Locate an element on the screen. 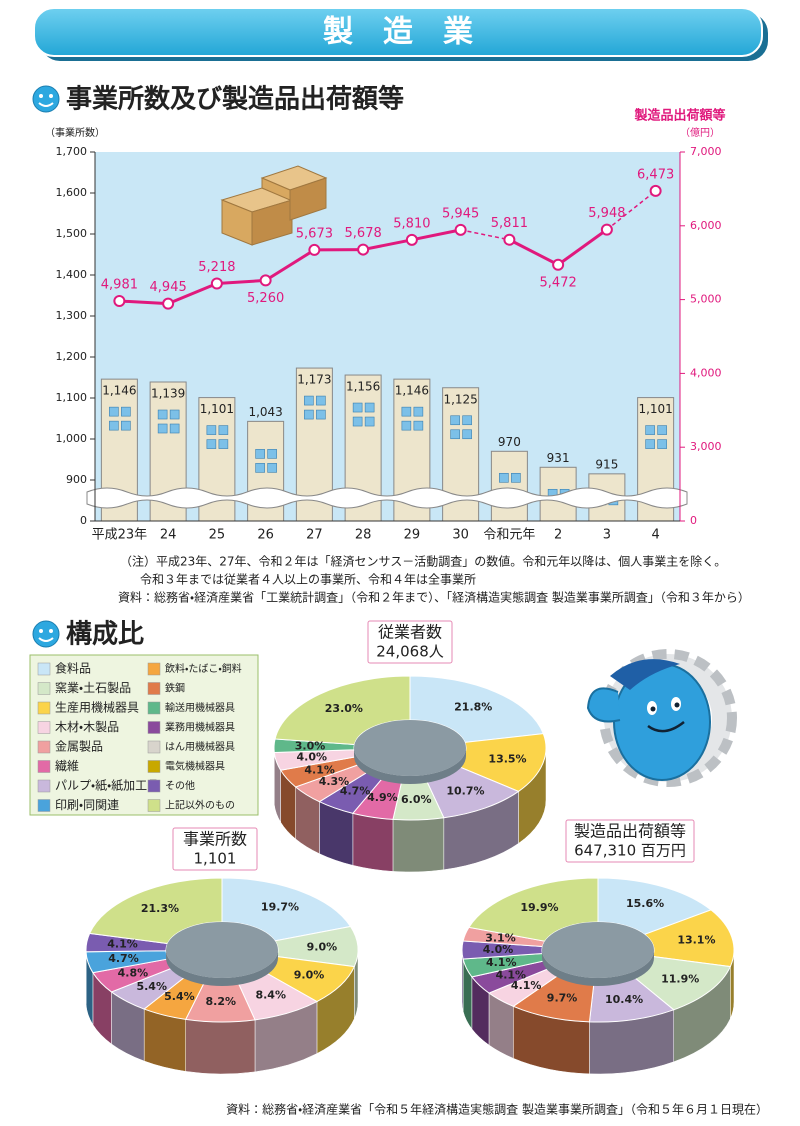 This screenshot has width=800, height=1126. x-tick-label: 令和元年 is located at coordinates (509, 535).